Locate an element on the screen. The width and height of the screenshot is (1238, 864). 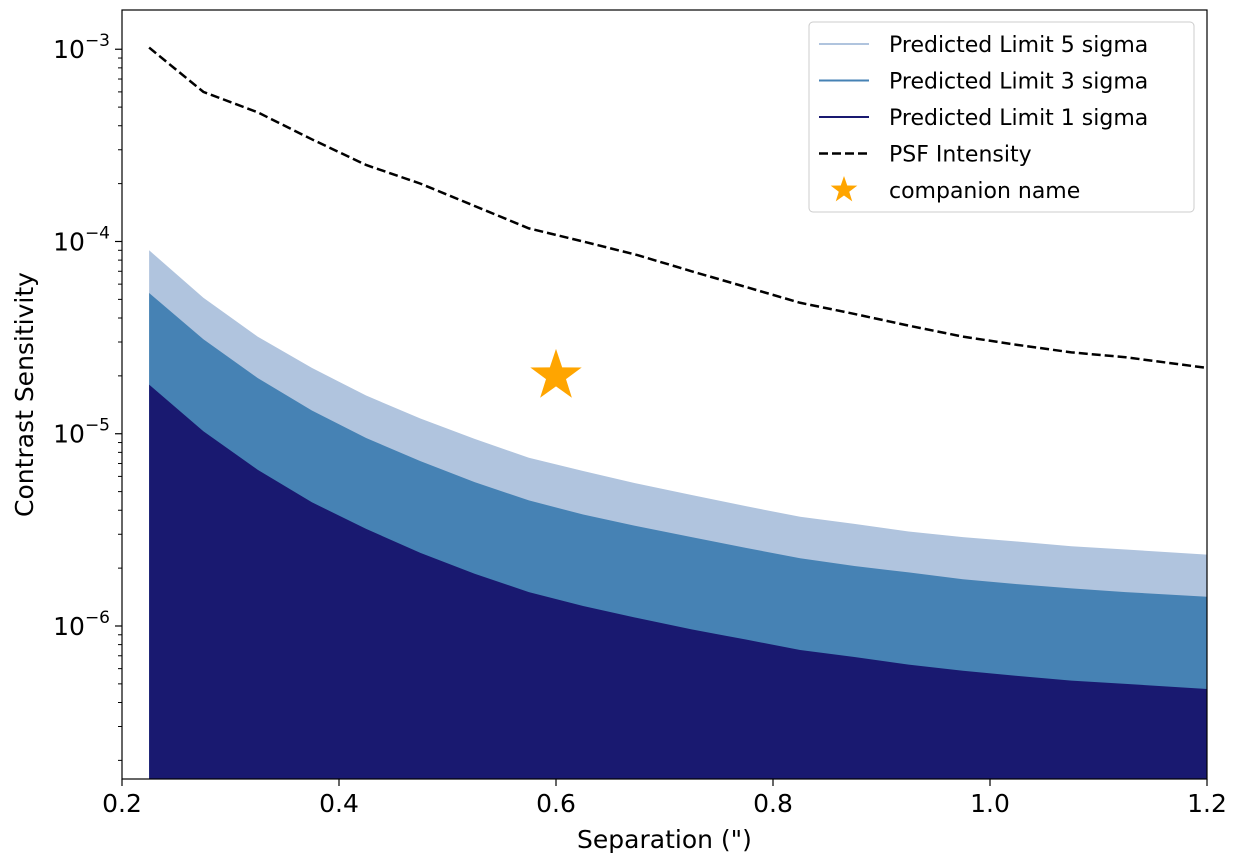
legend-star-icon is located at coordinates (844, 189).